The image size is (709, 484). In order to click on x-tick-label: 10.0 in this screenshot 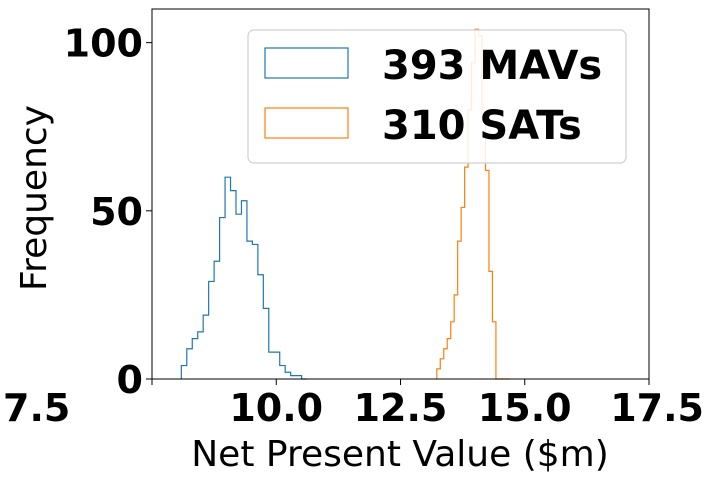, I will do `click(276, 408)`.